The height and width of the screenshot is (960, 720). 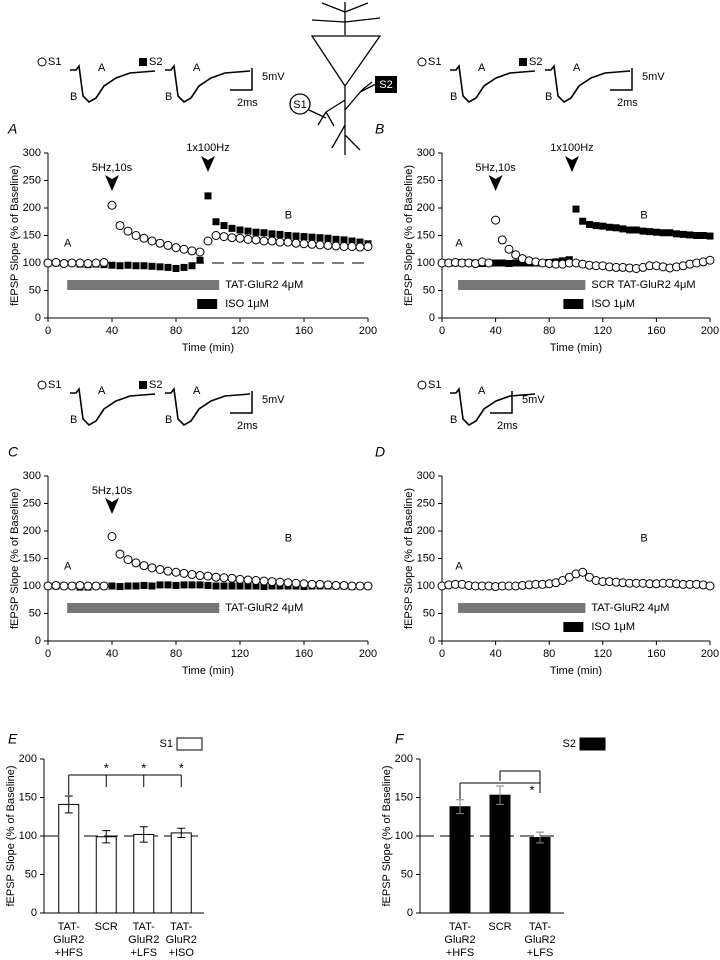 What do you see at coordinates (32, 208) in the screenshot?
I see `y-tick-label: 200` at bounding box center [32, 208].